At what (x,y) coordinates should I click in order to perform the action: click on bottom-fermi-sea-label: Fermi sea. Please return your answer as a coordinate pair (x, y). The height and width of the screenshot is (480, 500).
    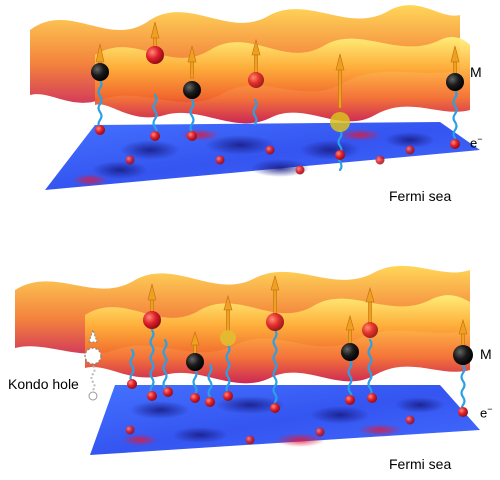
    Looking at the image, I should click on (420, 464).